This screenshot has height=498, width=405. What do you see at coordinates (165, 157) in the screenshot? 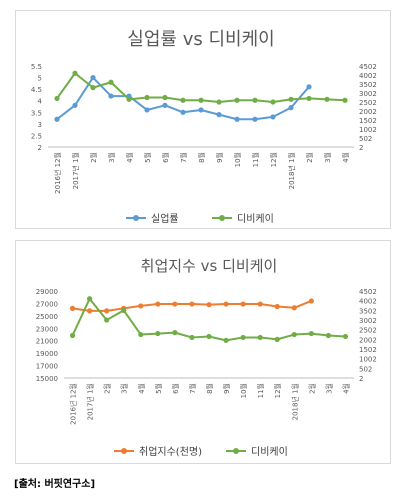
I see `x-tick-label: 6월` at bounding box center [165, 157].